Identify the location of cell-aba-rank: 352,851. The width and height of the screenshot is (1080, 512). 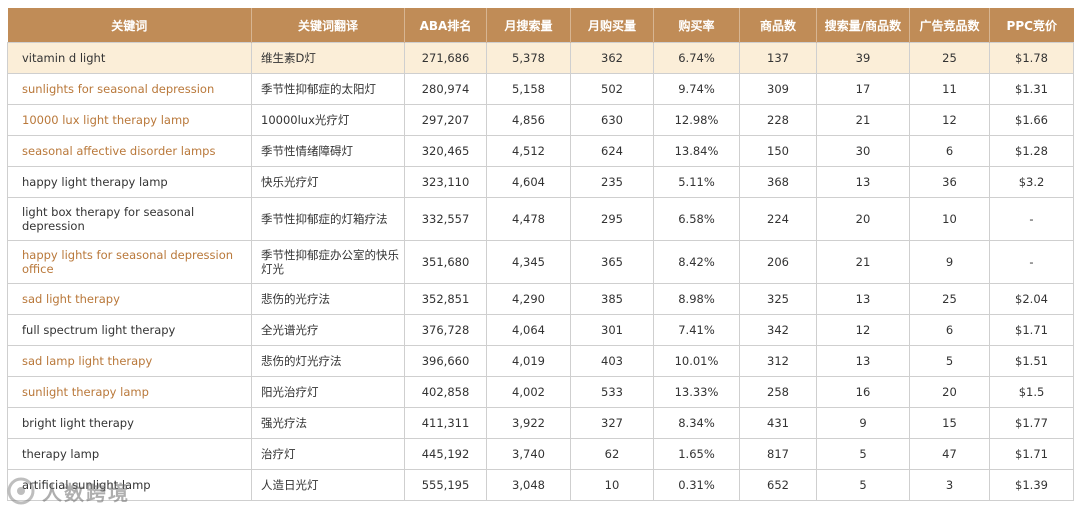
(445, 299).